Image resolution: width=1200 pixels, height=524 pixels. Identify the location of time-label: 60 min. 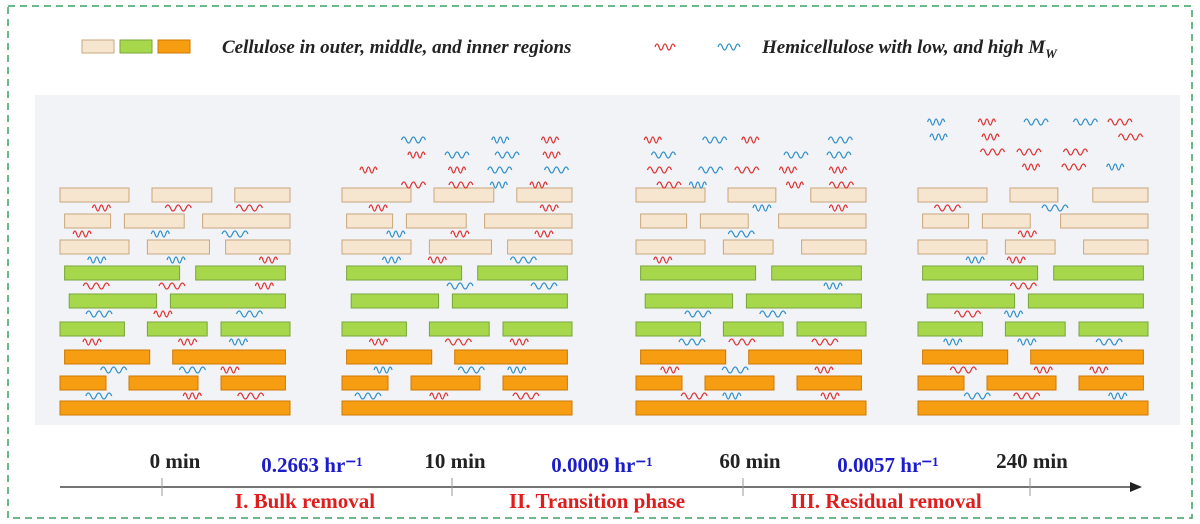
(750, 461).